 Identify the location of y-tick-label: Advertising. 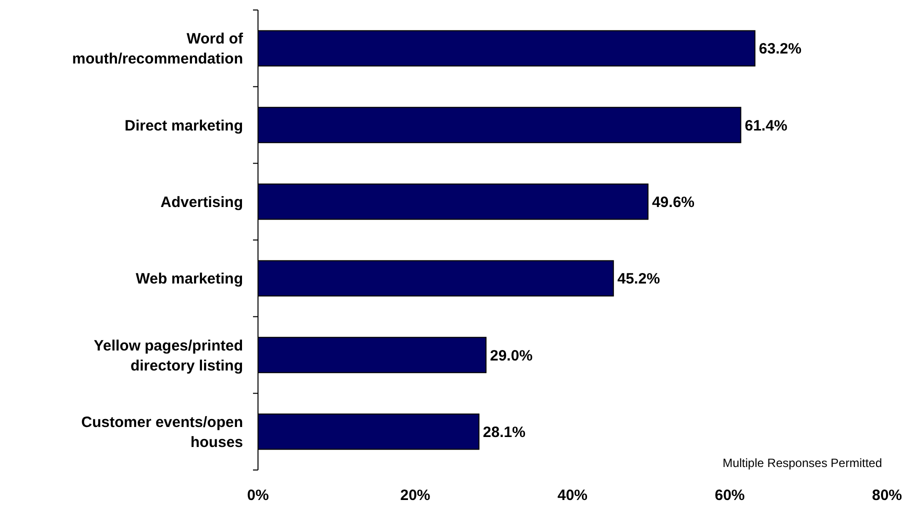
(201, 202).